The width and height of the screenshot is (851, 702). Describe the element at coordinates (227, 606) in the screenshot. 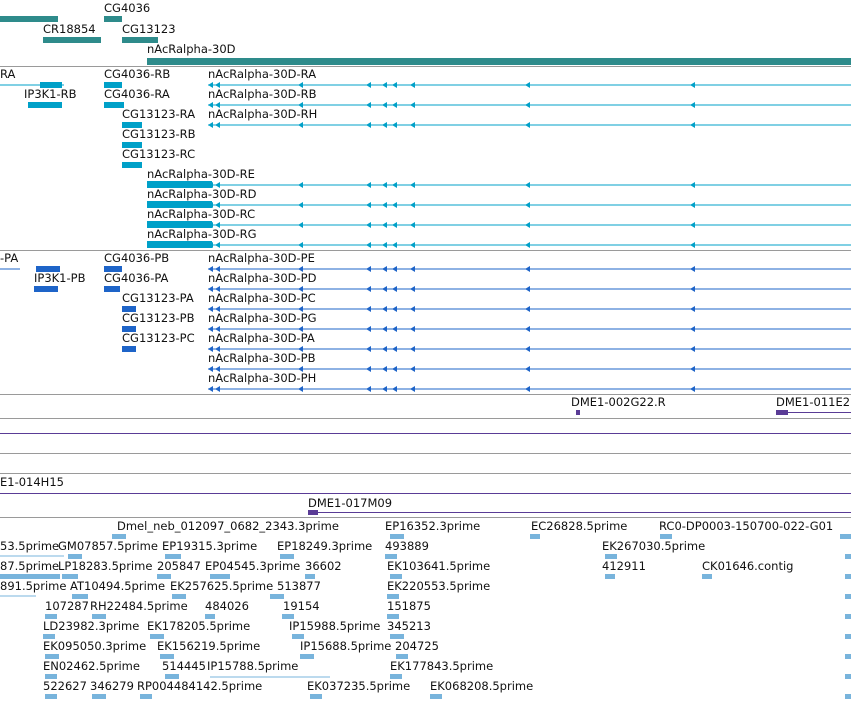

I see `feature-label: 484026` at that location.